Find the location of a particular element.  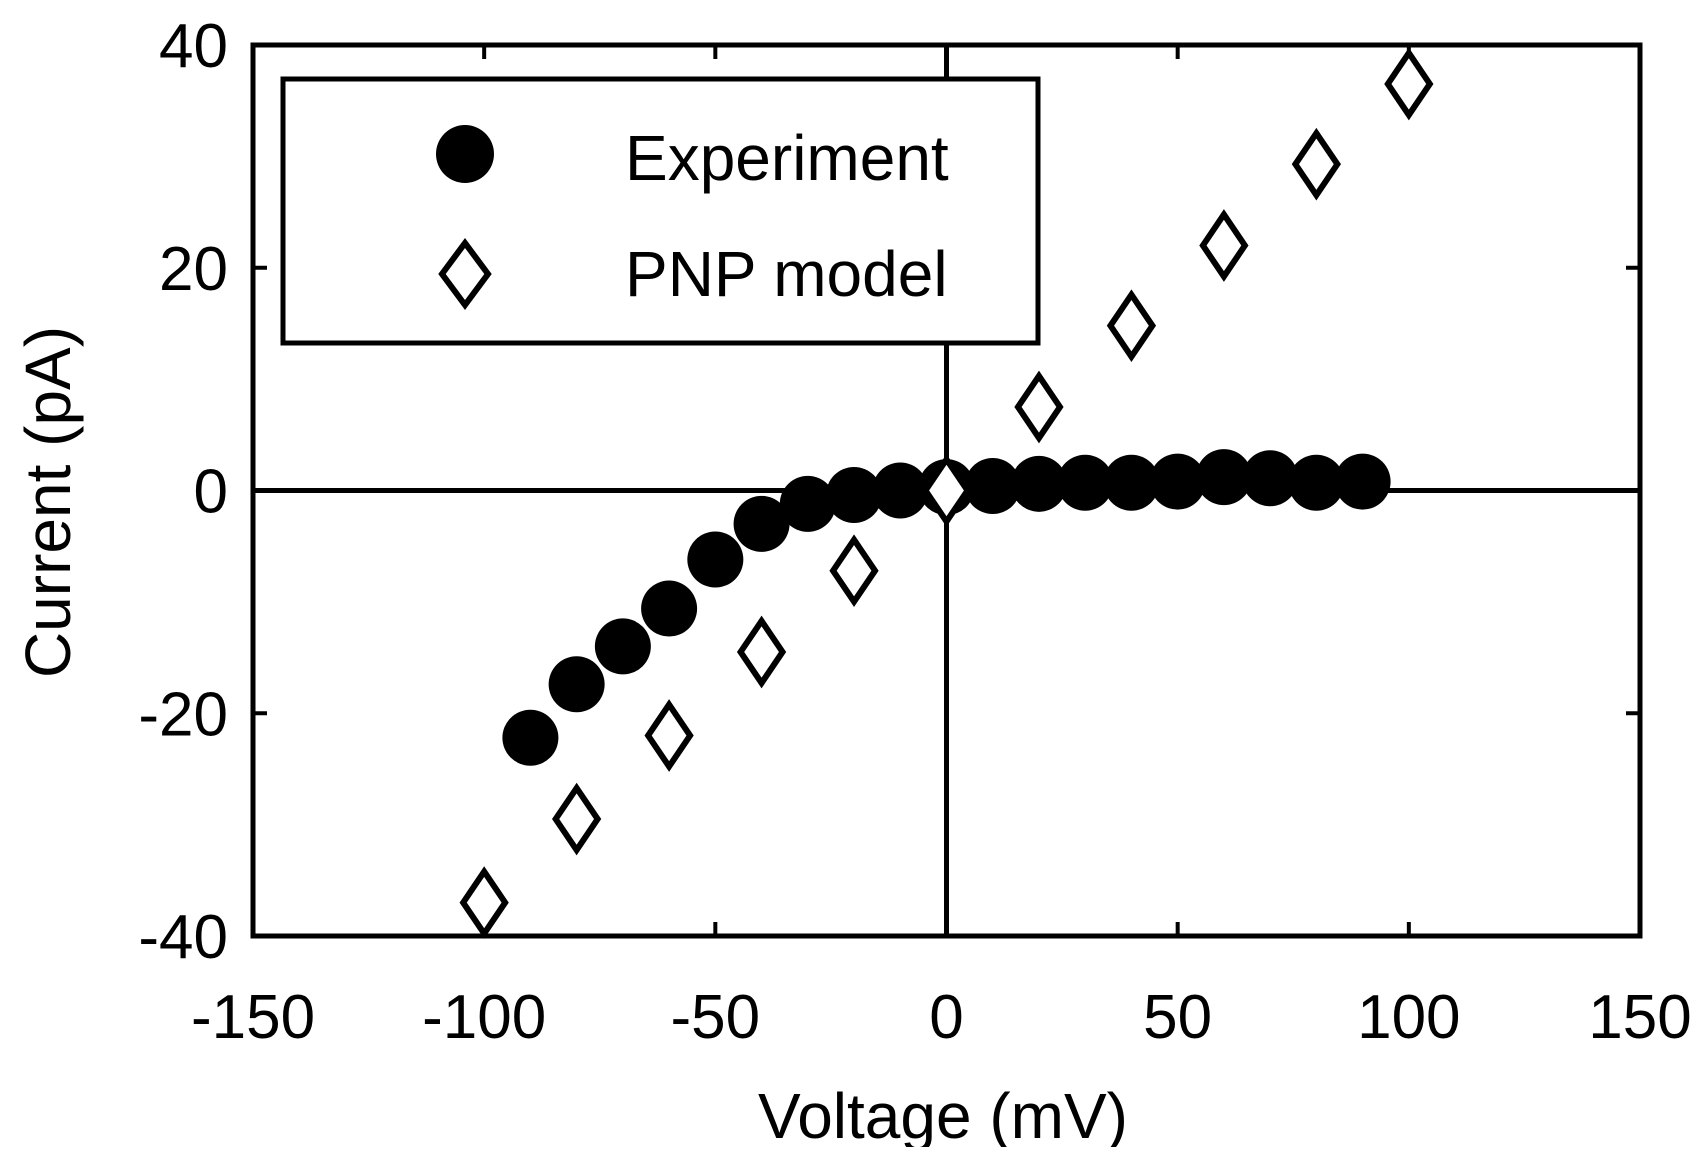

legend-box is located at coordinates (660, 211).